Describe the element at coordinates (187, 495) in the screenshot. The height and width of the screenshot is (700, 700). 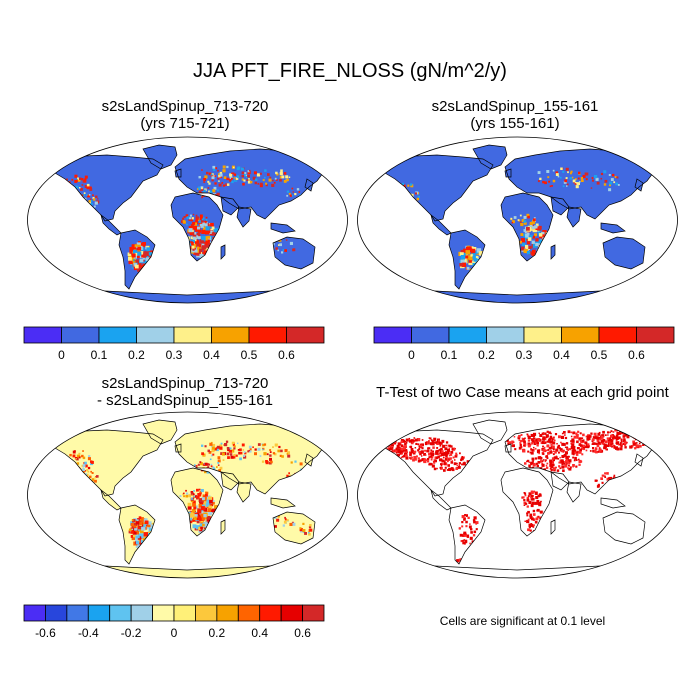
I see `map-panel-bottom-left` at that location.